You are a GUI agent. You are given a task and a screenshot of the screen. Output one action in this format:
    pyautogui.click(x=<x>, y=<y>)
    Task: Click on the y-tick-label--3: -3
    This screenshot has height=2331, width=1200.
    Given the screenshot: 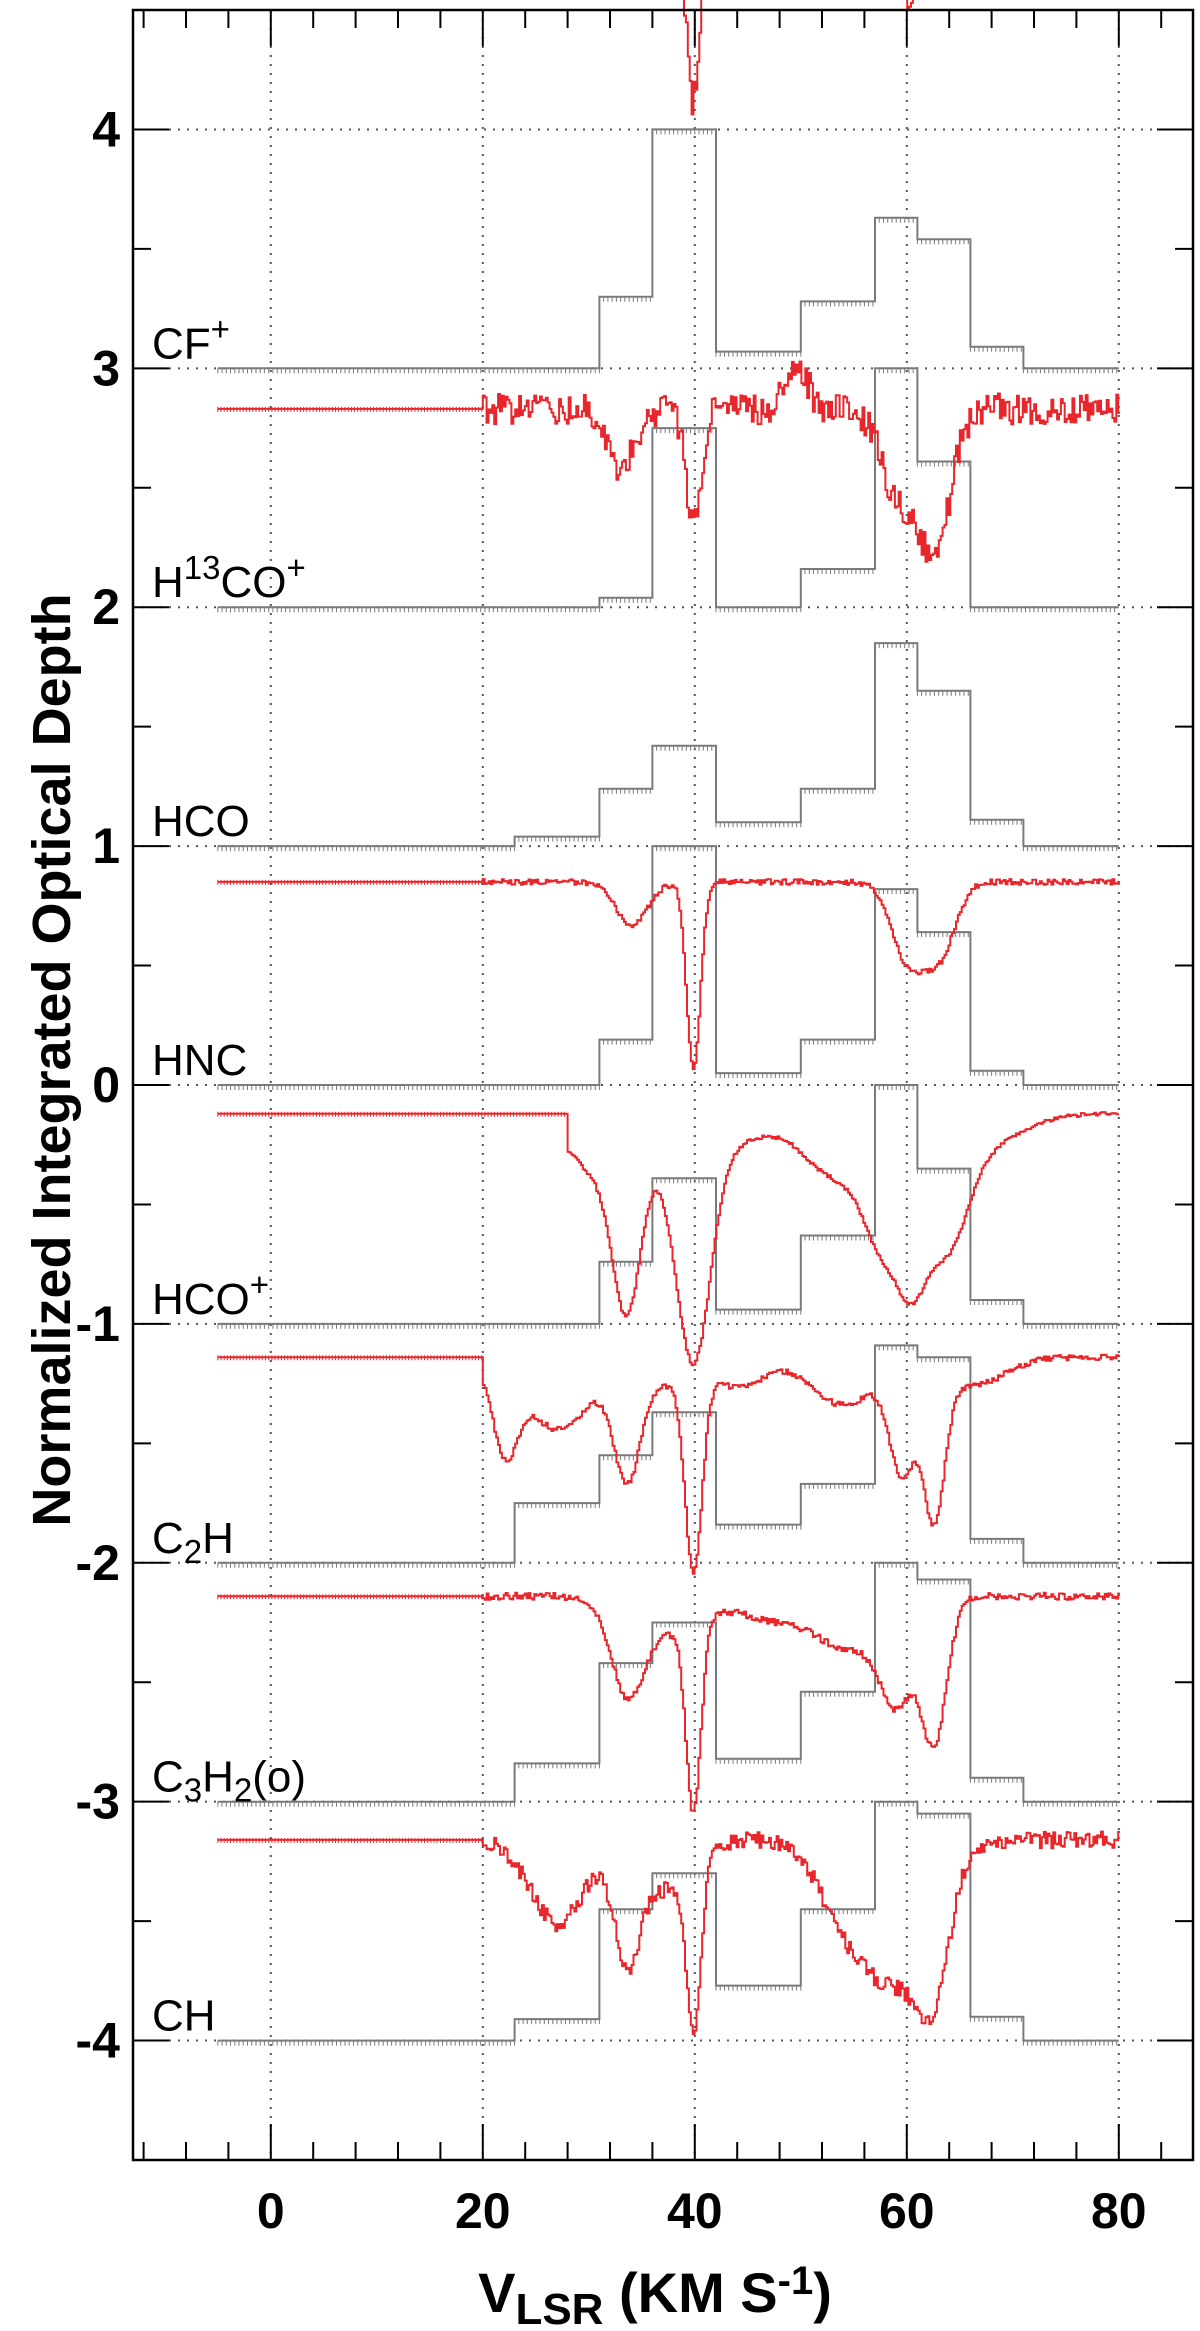 What is the action you would take?
    pyautogui.click(x=98, y=1802)
    